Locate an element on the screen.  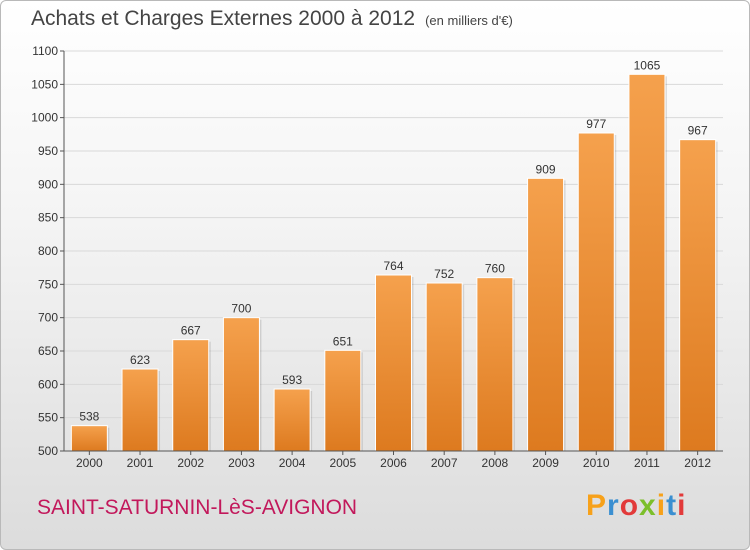
y-tick-label: 600 is located at coordinates (48, 384).